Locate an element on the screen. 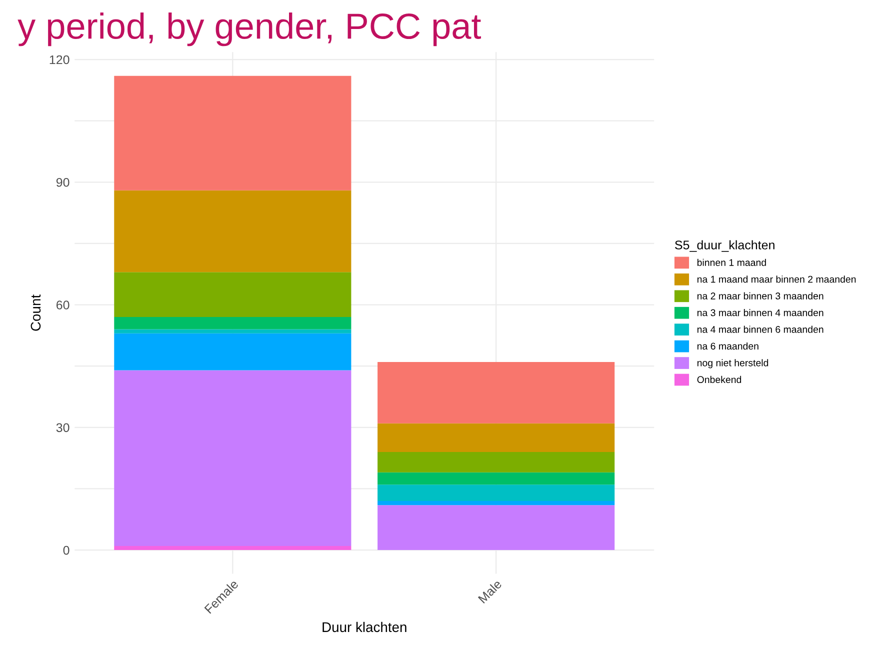 The width and height of the screenshot is (878, 652). legend-label: binnen 1 maand is located at coordinates (731, 262).